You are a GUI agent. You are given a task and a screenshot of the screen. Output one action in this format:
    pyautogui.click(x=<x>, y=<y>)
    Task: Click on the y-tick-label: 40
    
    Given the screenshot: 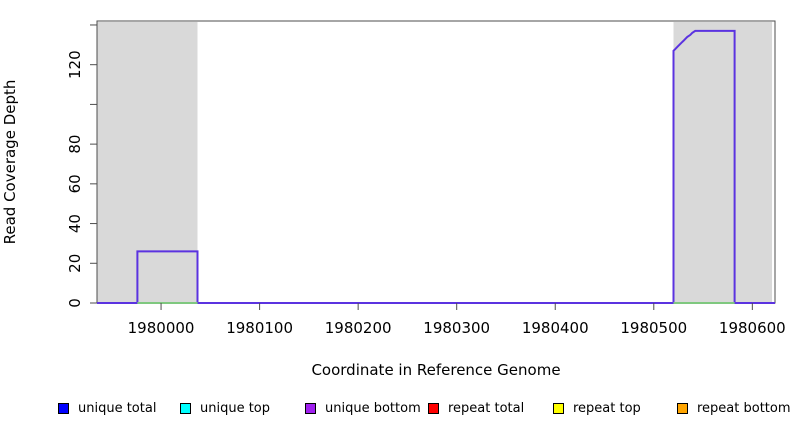 What is the action you would take?
    pyautogui.click(x=75, y=223)
    